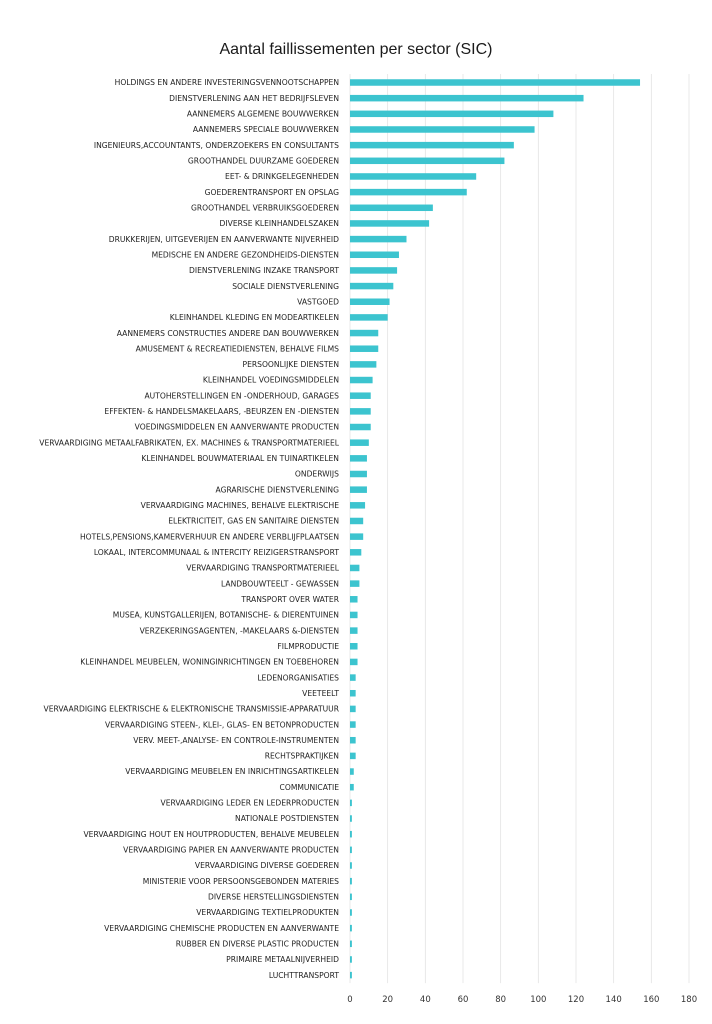  Describe the element at coordinates (285, 286) in the screenshot. I see `category-label: SOCIALE DIENSTVERLENING` at that location.